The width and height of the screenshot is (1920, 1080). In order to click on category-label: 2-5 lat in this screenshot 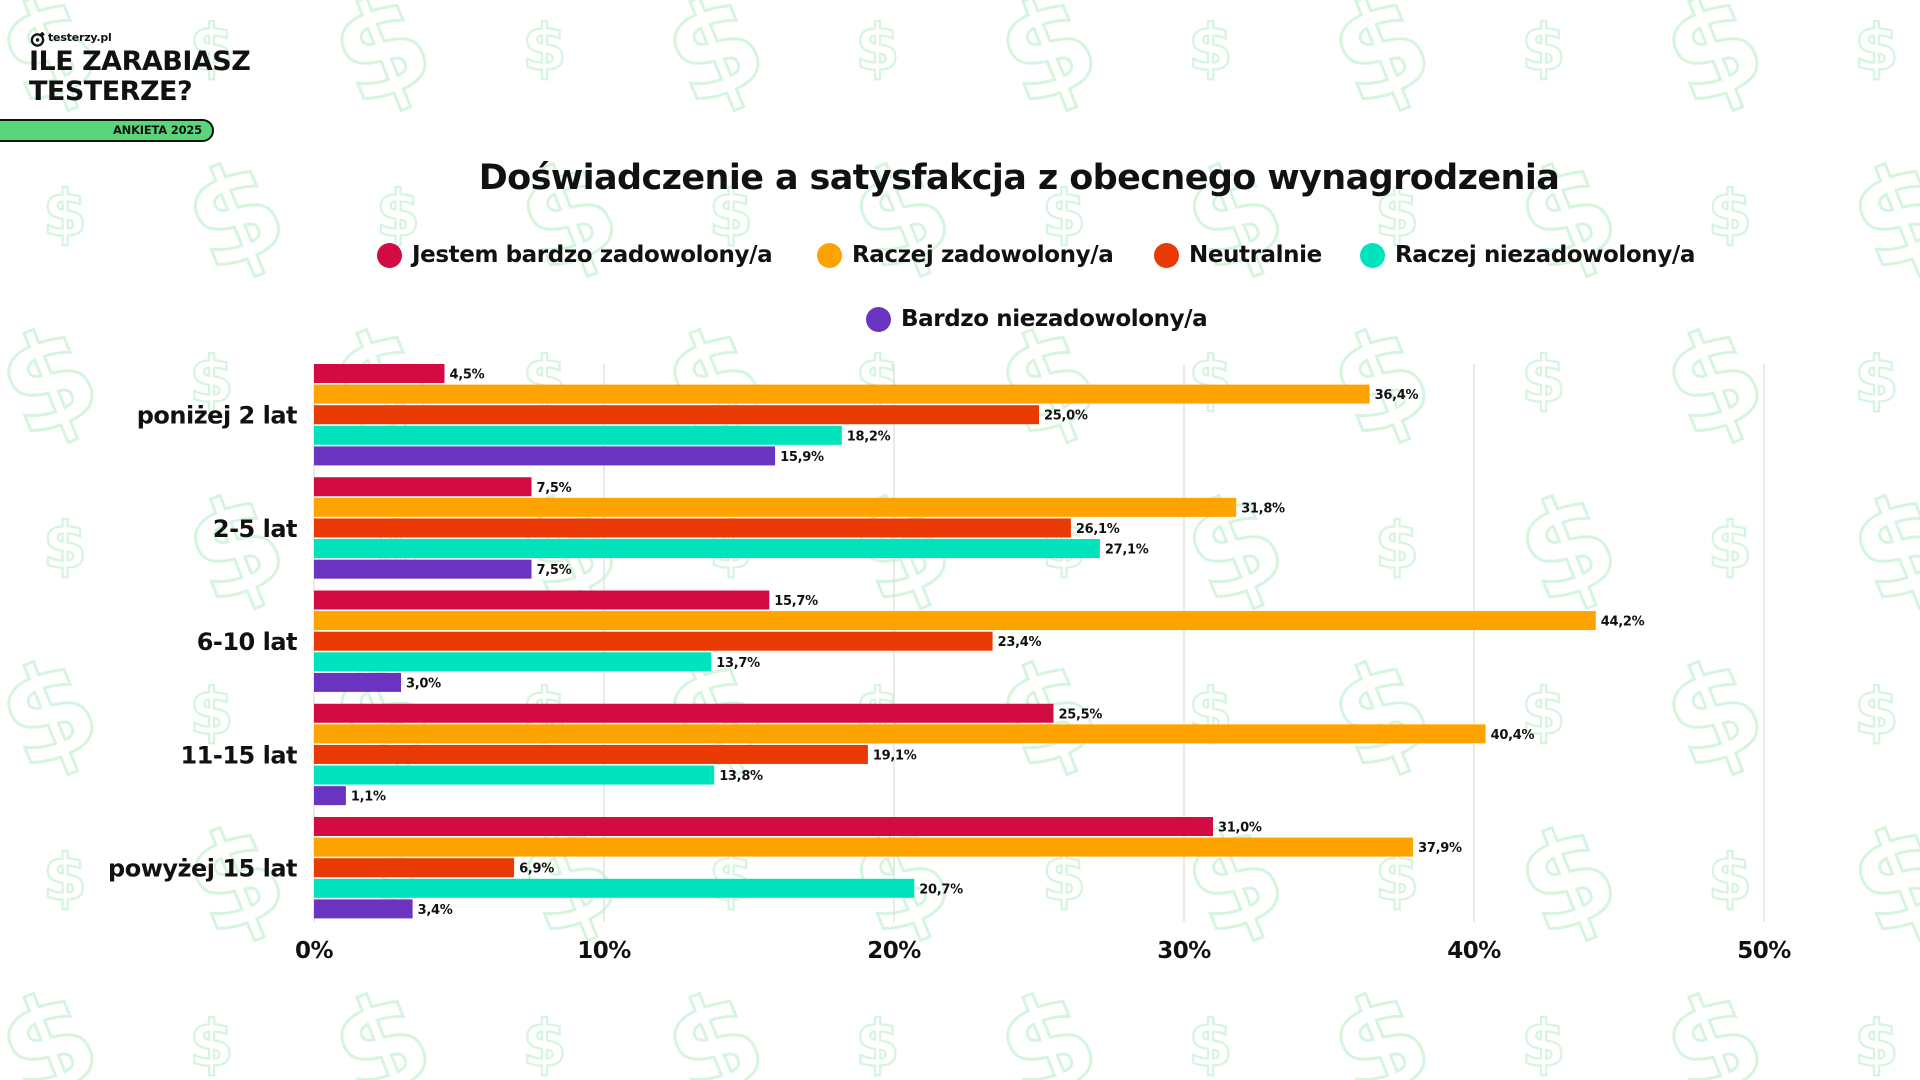, I will do `click(255, 529)`.